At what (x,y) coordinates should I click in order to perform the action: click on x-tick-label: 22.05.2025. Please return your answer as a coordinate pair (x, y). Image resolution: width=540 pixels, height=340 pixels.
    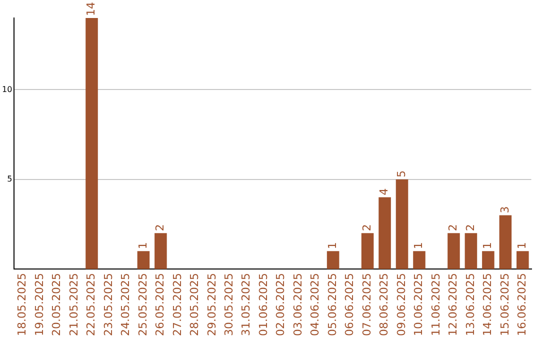
    Looking at the image, I should click on (91, 304).